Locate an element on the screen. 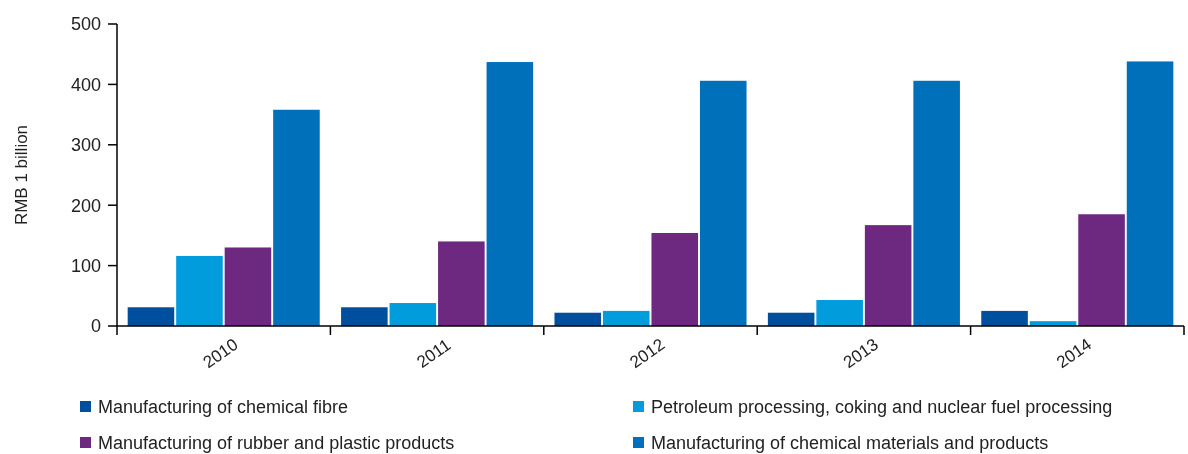 This screenshot has width=1188, height=454. y-tick-label: 200 is located at coordinates (85, 205).